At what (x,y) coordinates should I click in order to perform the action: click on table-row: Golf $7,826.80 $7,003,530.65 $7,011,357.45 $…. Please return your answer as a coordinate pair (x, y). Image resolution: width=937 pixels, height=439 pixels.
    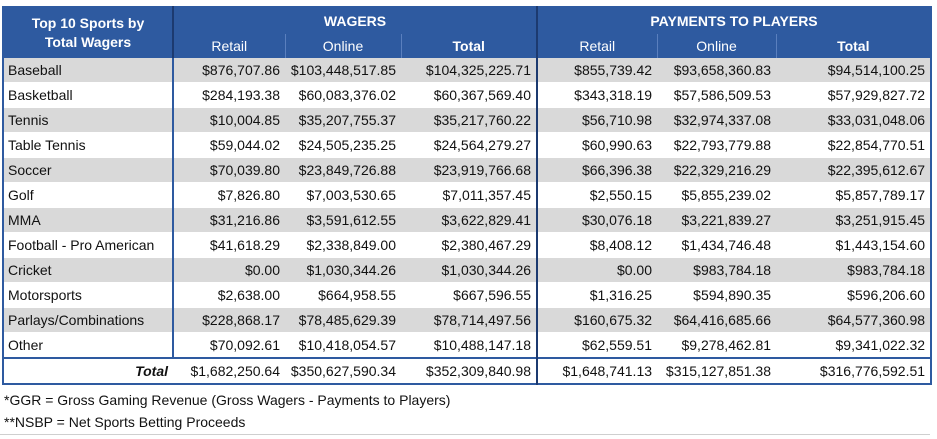
    Looking at the image, I should click on (467, 195).